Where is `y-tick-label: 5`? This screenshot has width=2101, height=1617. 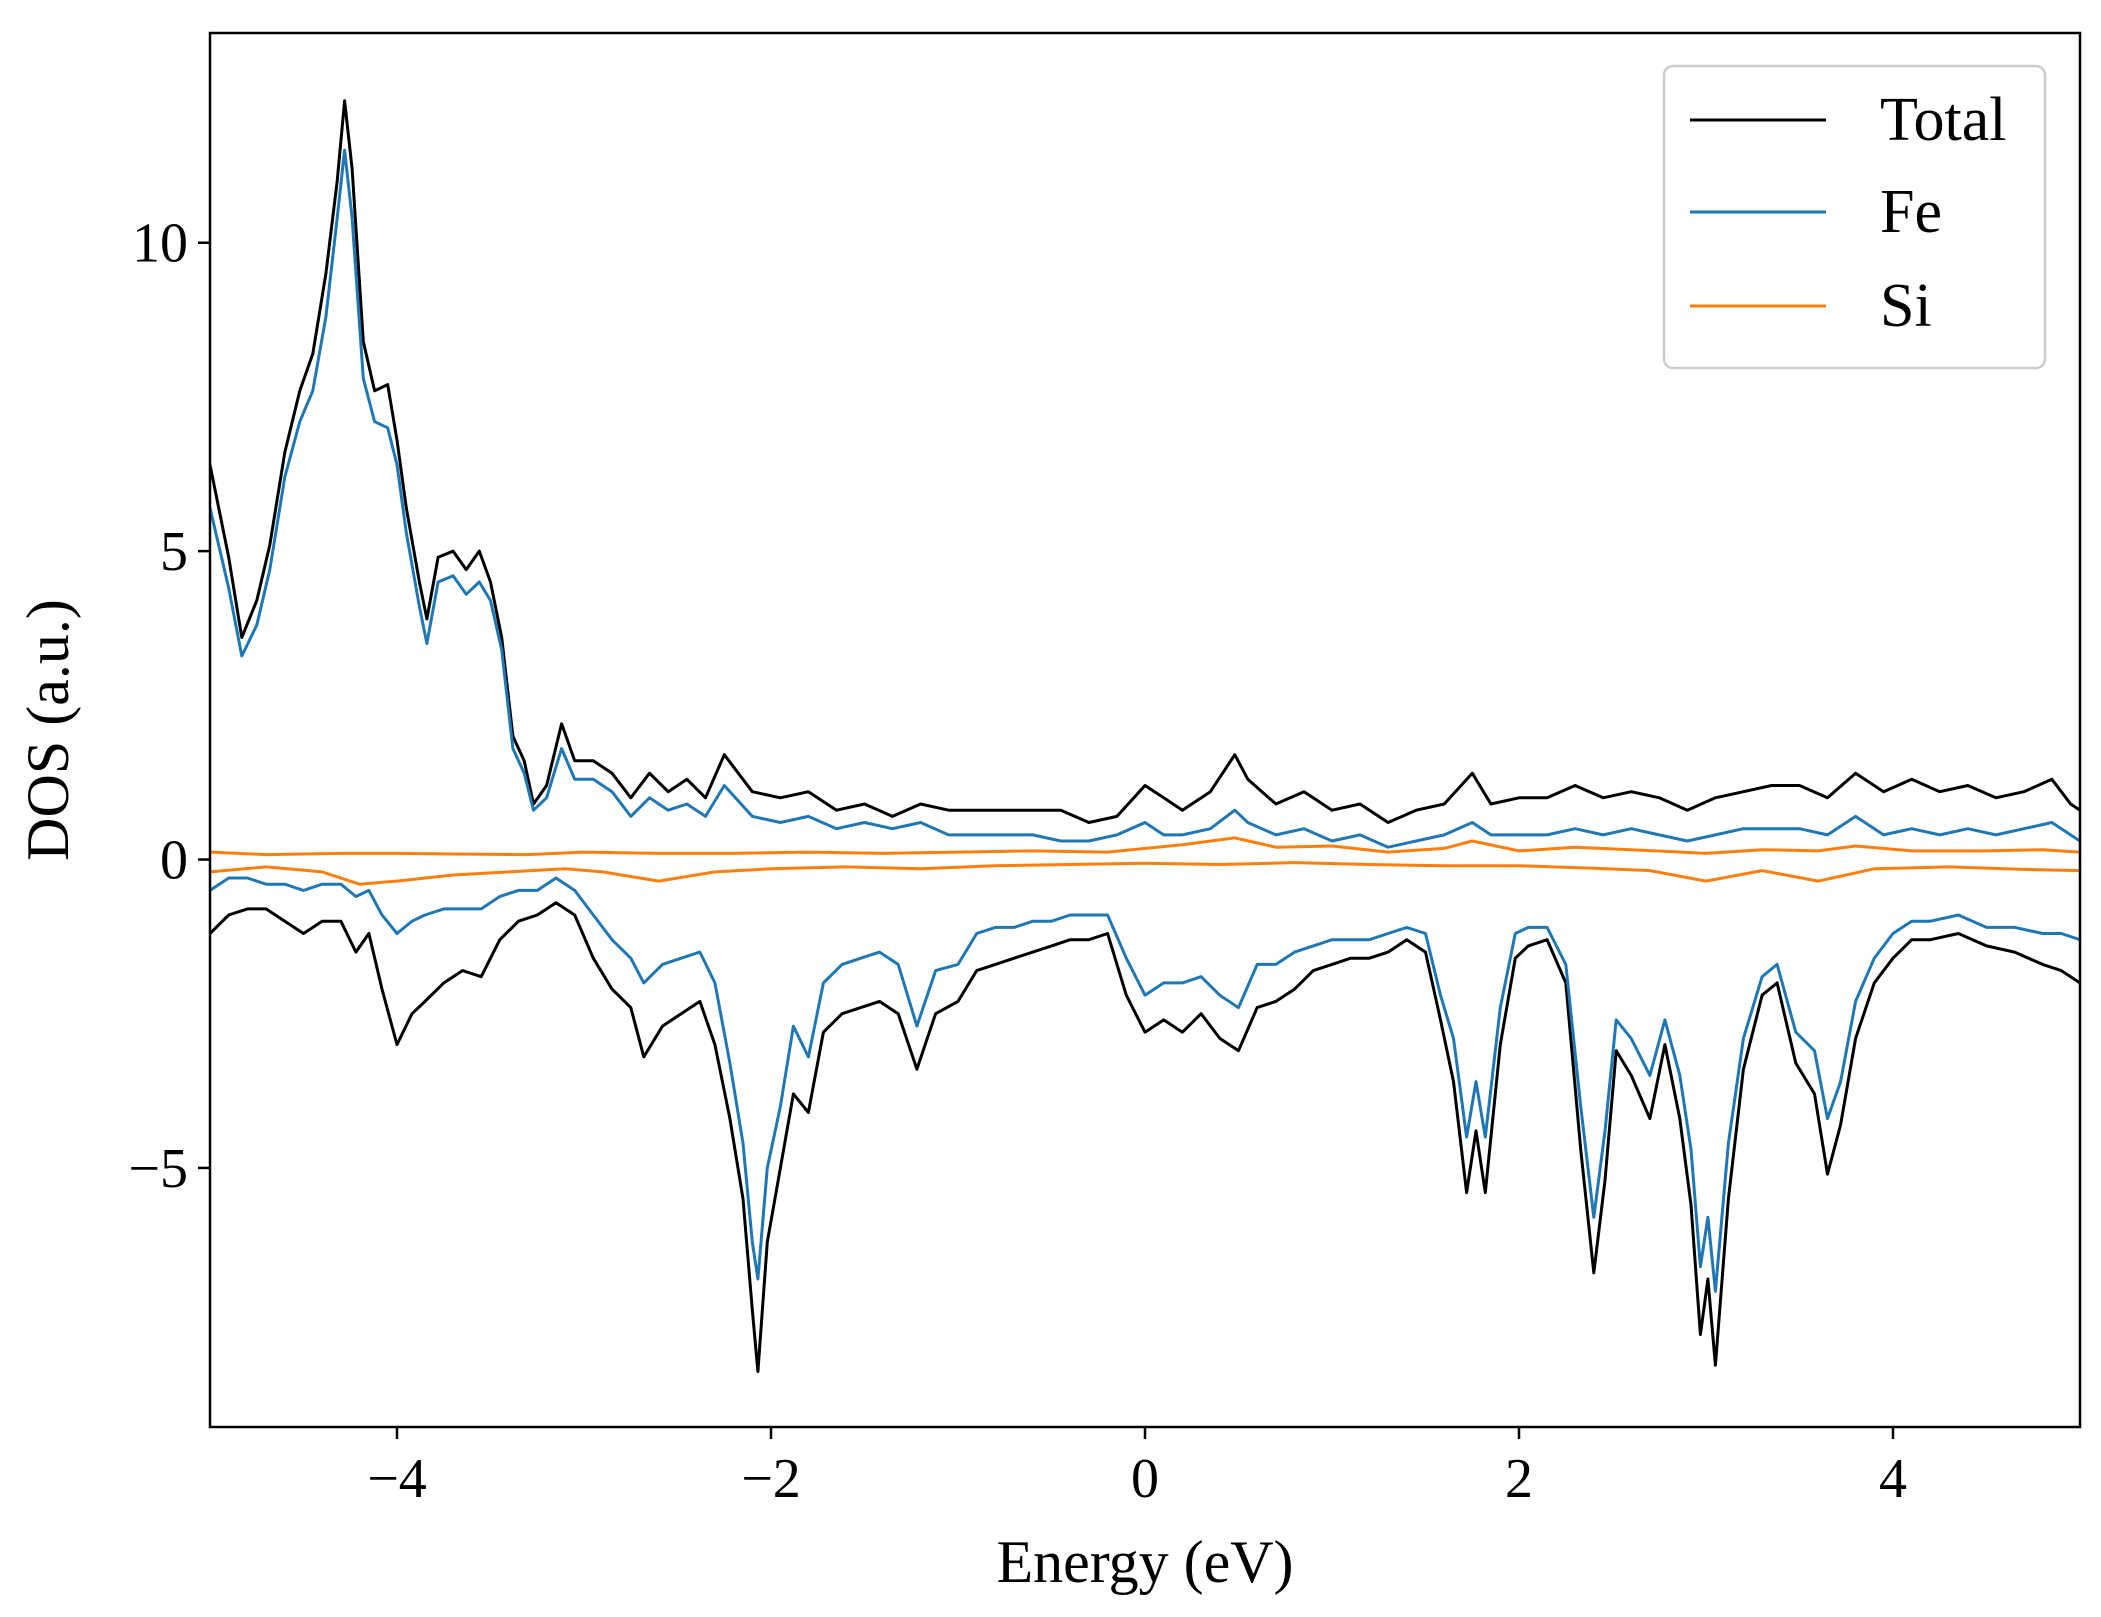
y-tick-label: 5 is located at coordinates (174, 552).